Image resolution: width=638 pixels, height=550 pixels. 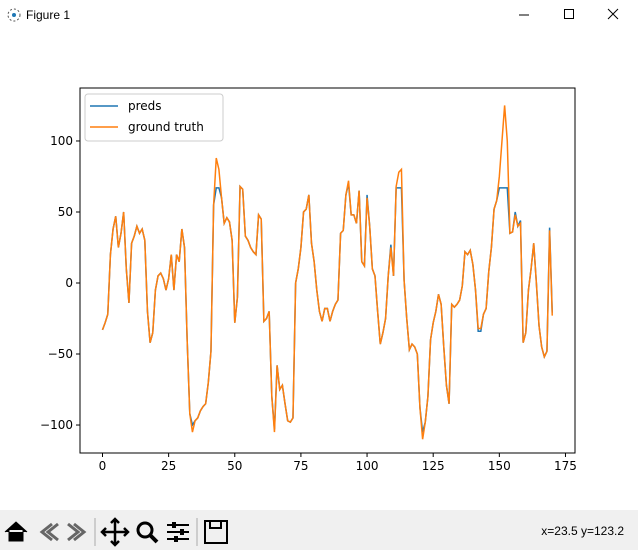 What do you see at coordinates (16, 531) in the screenshot?
I see `home-button` at bounding box center [16, 531].